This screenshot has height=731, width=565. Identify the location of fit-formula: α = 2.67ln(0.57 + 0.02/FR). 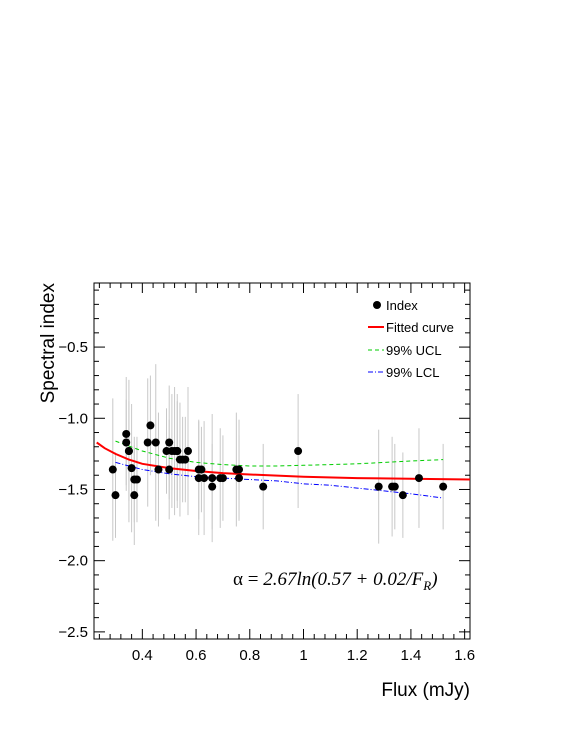
(335, 581).